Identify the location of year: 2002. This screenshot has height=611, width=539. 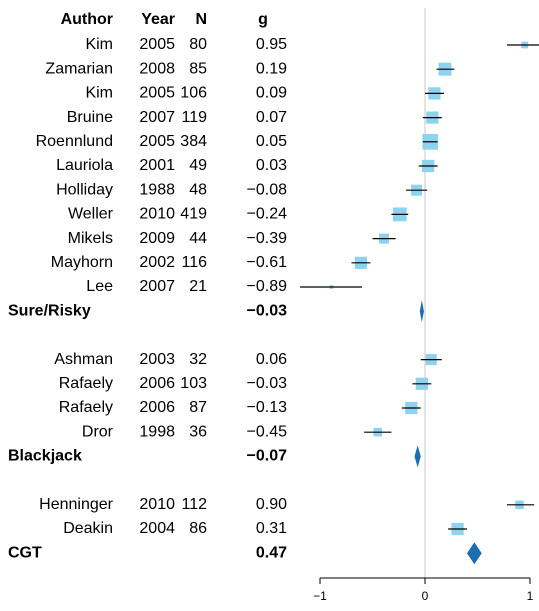
(157, 262).